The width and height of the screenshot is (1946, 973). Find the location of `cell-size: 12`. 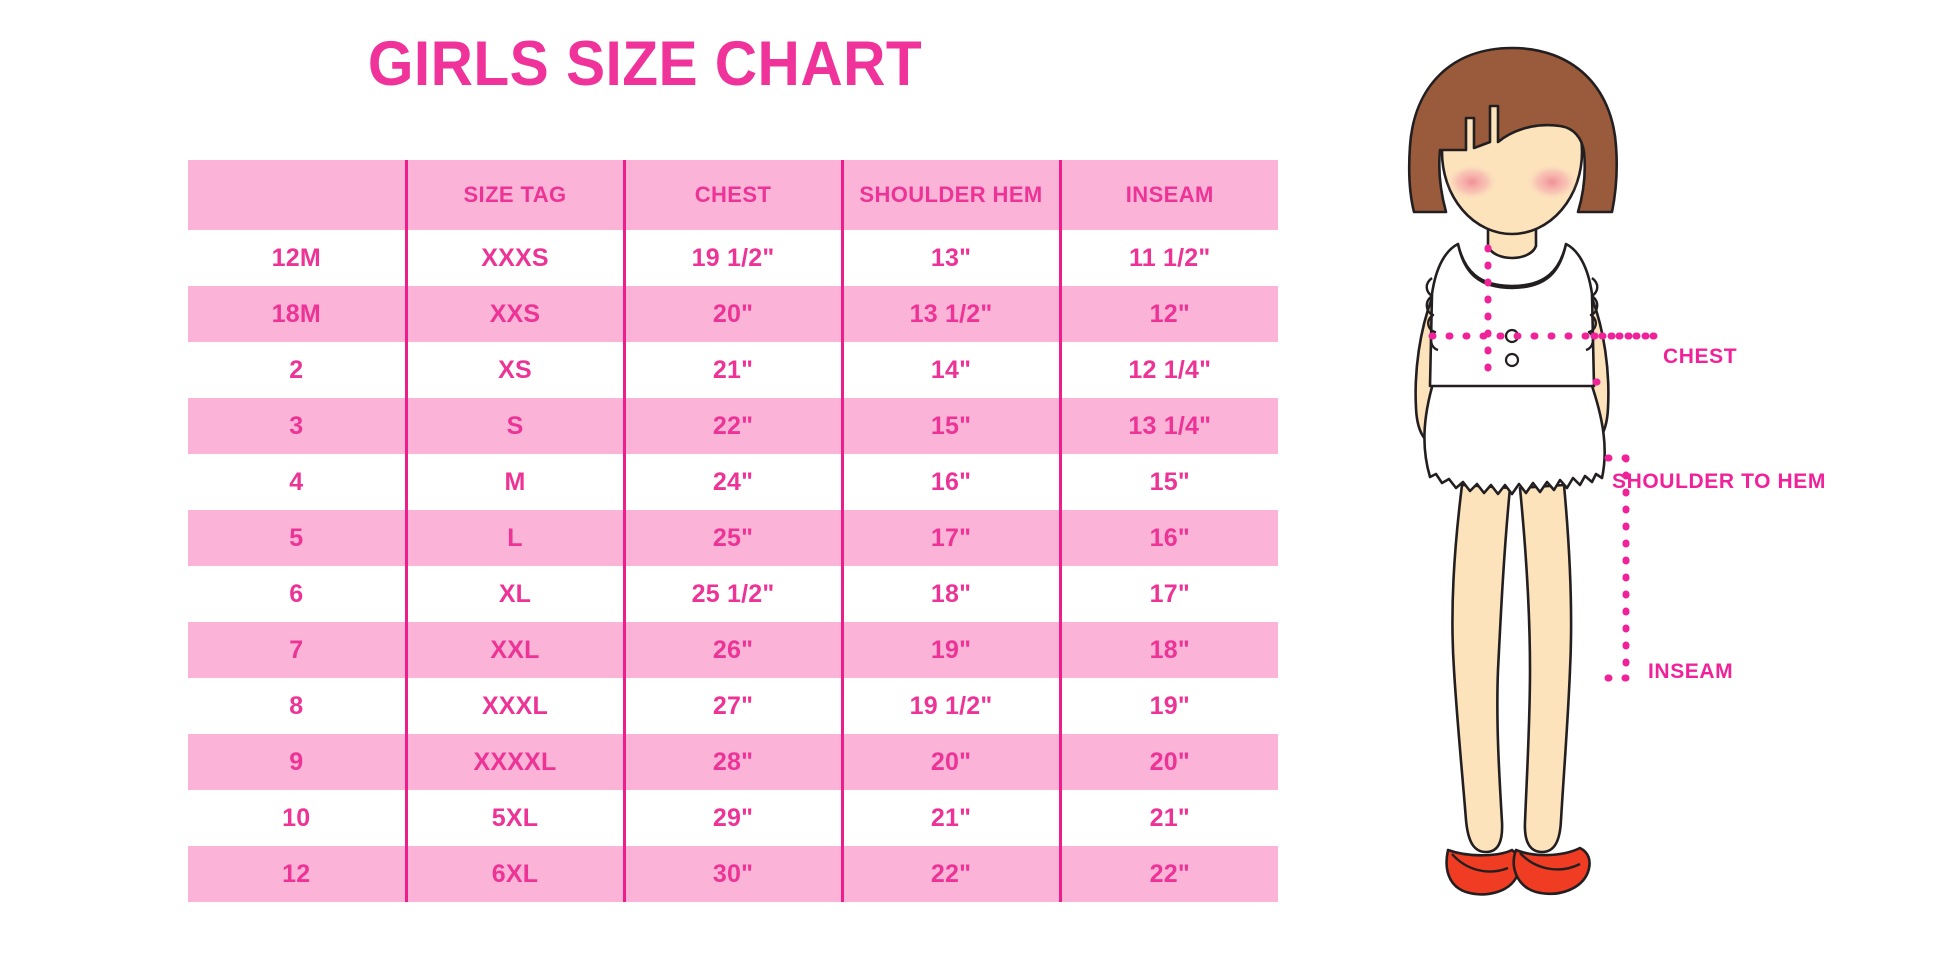

cell-size: 12 is located at coordinates (297, 874).